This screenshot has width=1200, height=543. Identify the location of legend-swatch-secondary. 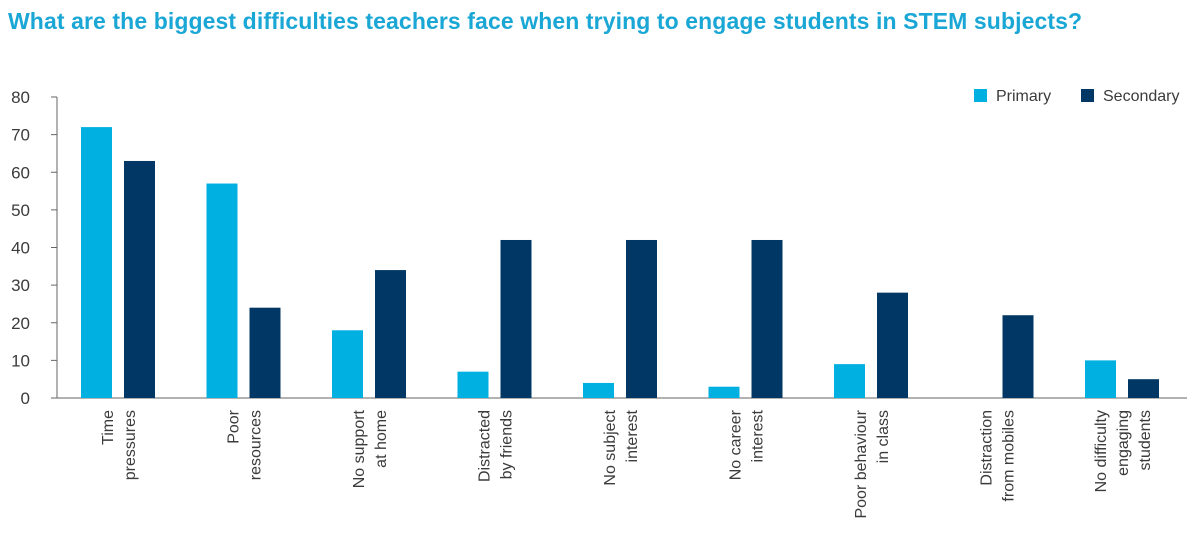
(1087, 95).